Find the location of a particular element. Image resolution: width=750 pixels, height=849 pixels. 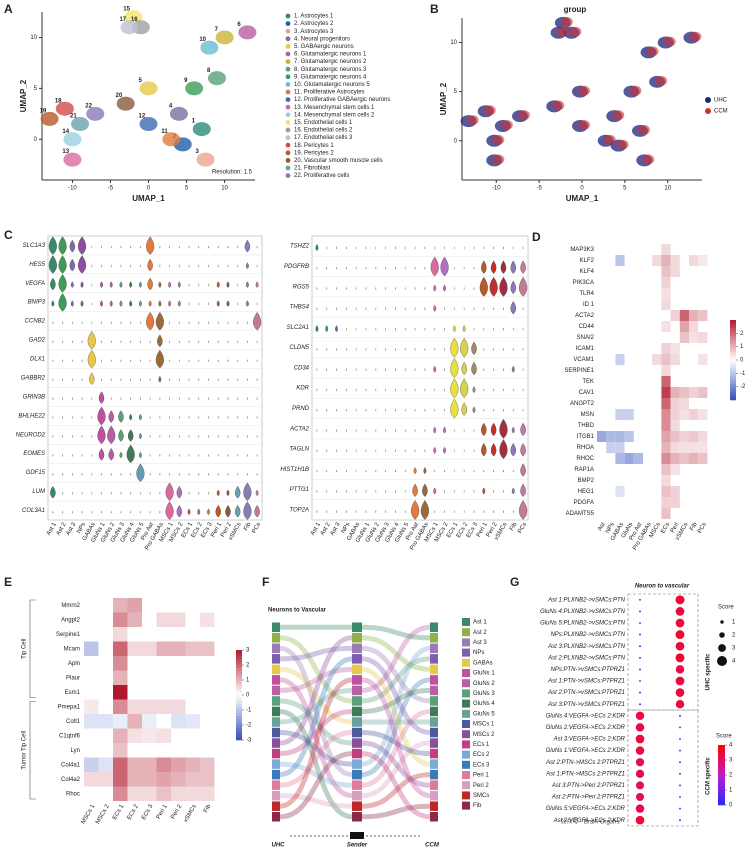

size-legend-title: Score is located at coordinates (726, 608).